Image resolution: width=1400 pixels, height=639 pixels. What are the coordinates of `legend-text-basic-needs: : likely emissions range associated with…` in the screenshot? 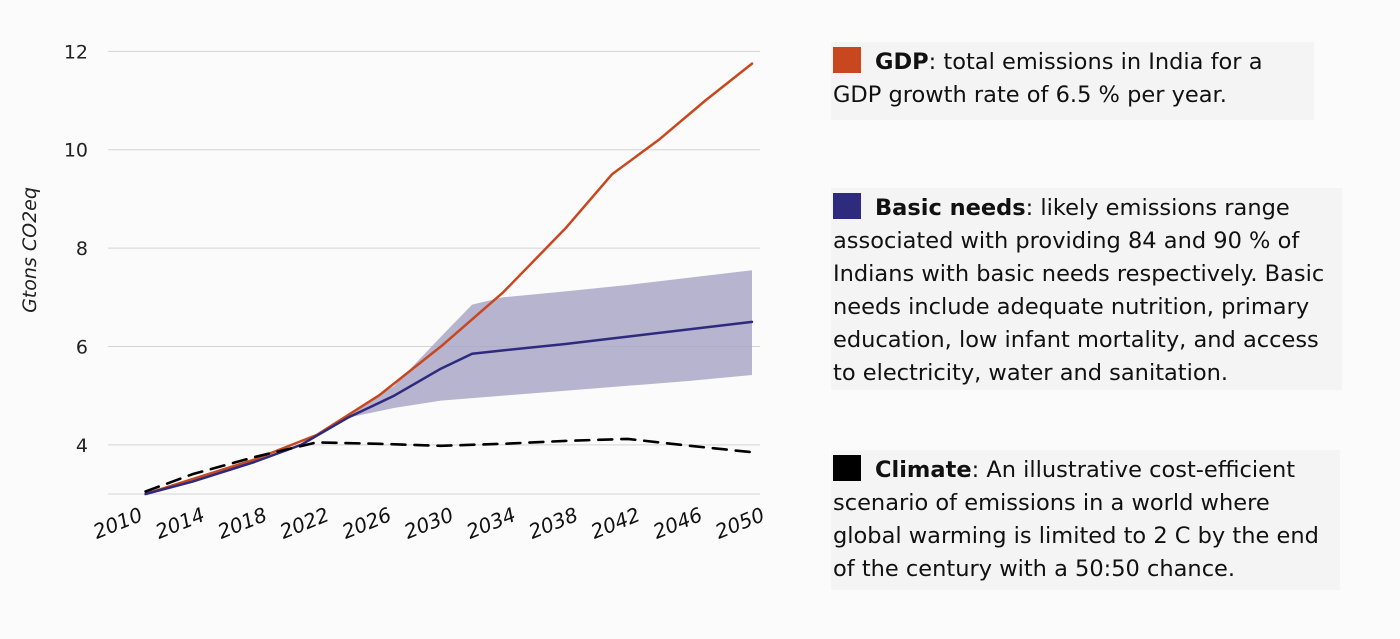 It's located at (1079, 290).